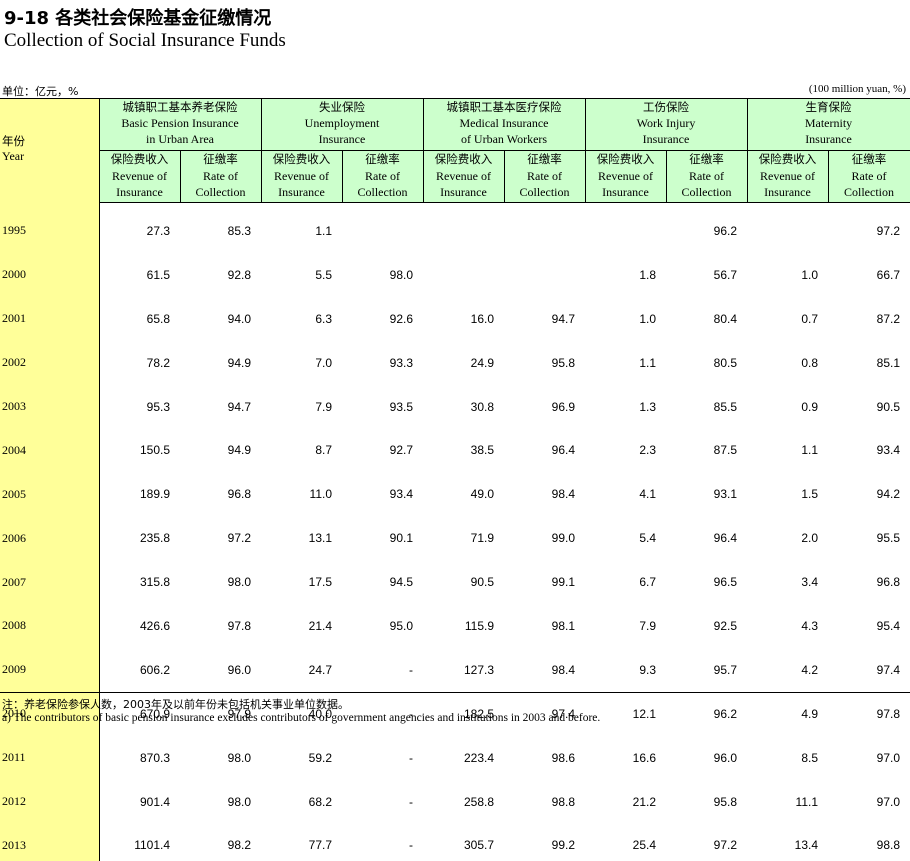 This screenshot has width=910, height=861. What do you see at coordinates (342, 124) in the screenshot?
I see `group-header: 失业保险 Unemployment Insurance` at bounding box center [342, 124].